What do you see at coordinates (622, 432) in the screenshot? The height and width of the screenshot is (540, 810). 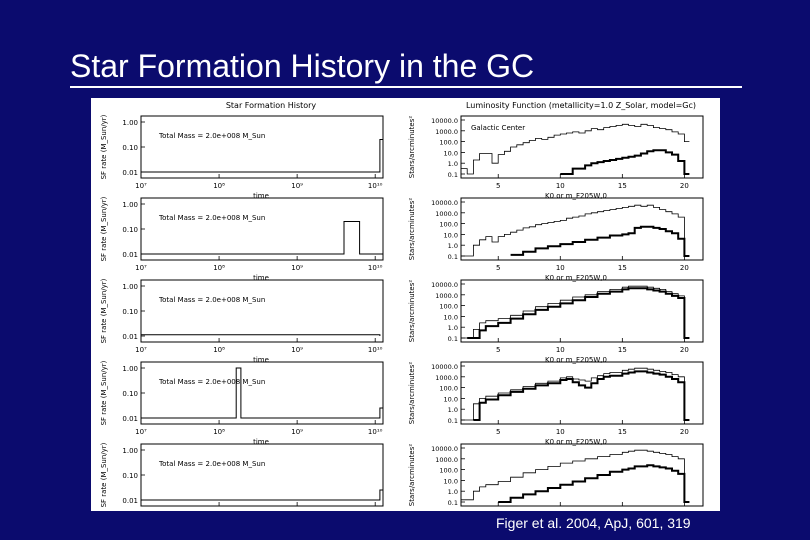 I see `lf-xtick-label-3-2: 15` at bounding box center [622, 432].